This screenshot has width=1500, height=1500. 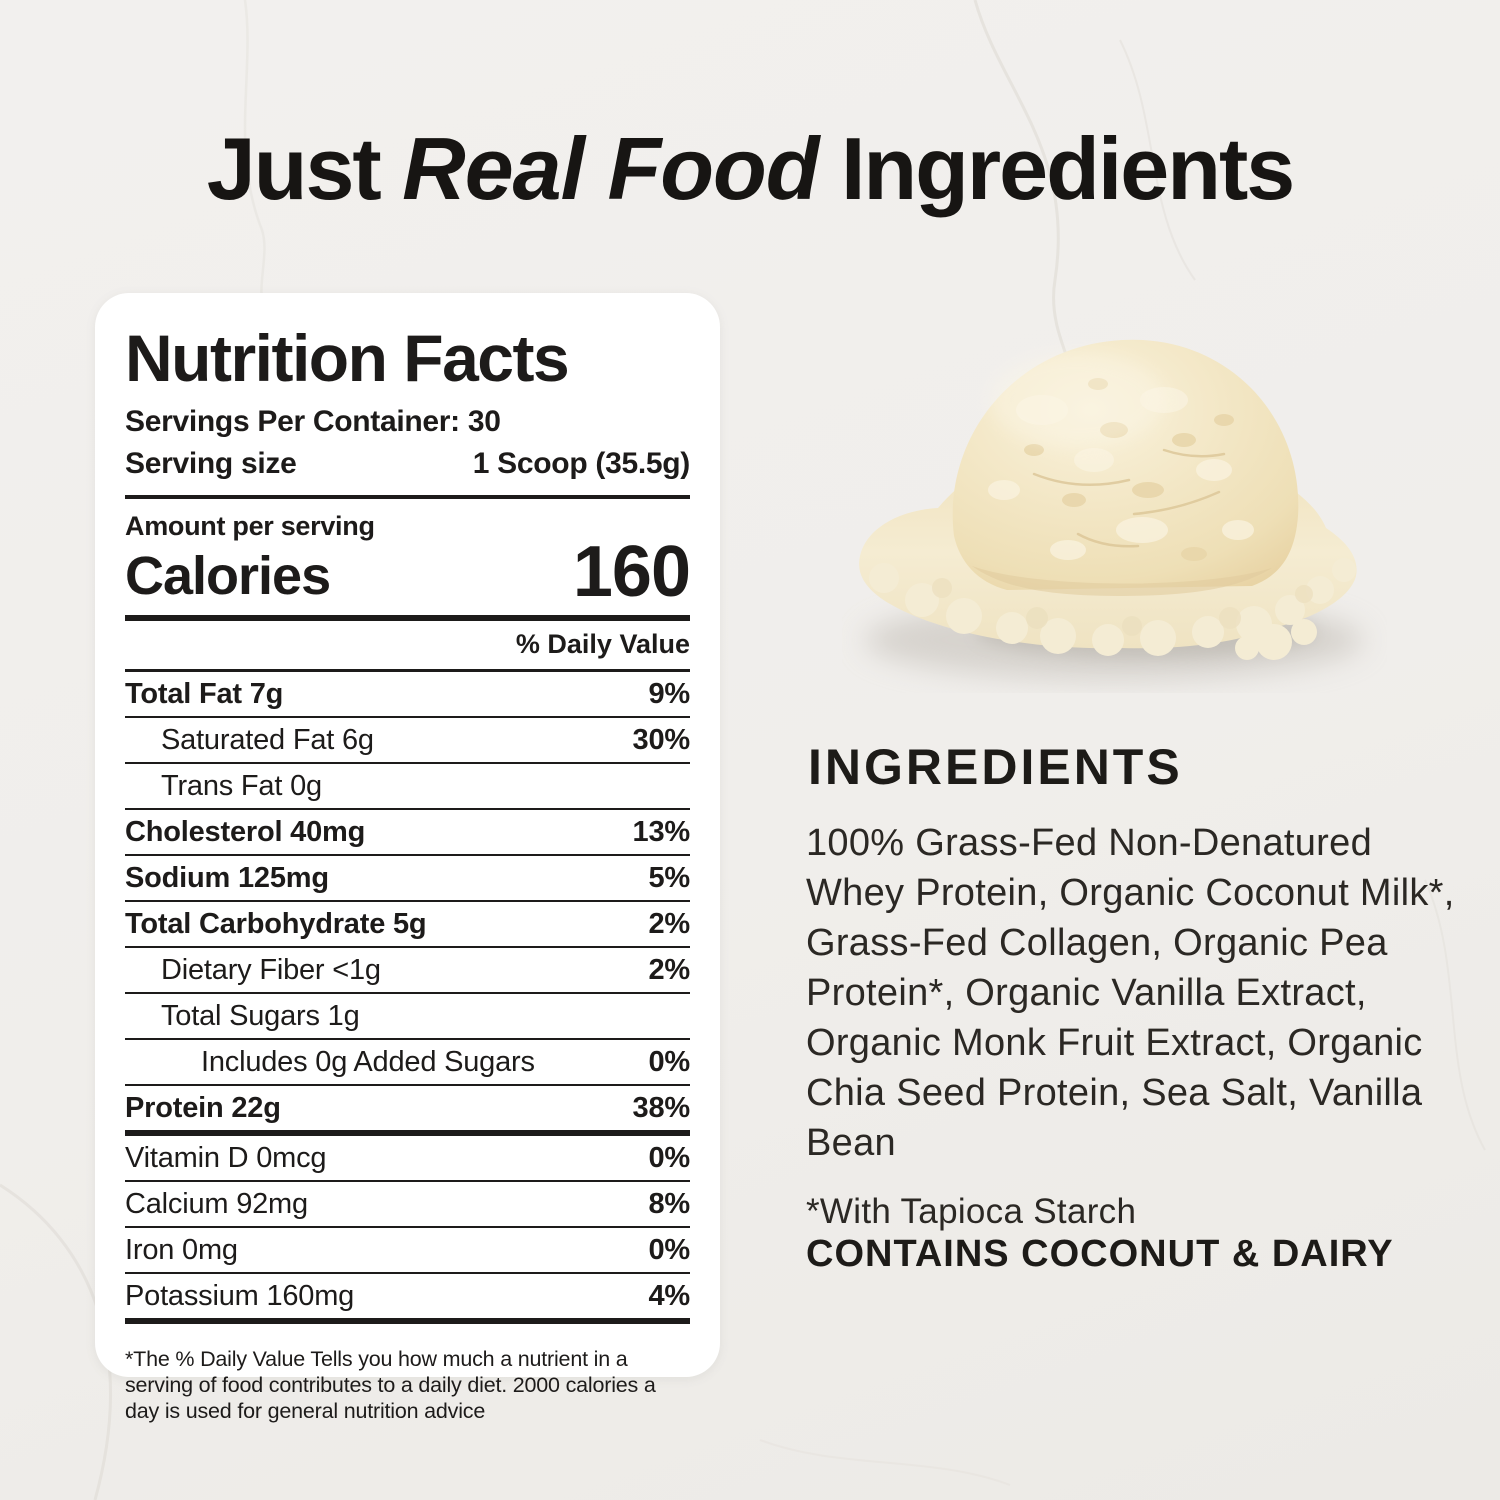 I want to click on nutrition-row: Vitamin D 0mcg 0%, so click(x=407, y=1159).